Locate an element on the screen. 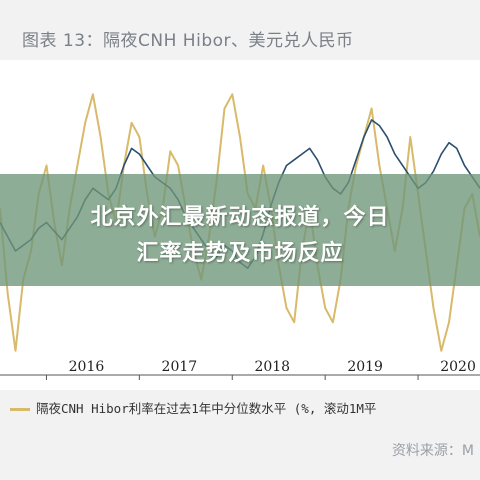 The height and width of the screenshot is (480, 480). legend: 隔夜CNH Hibor利率在过去1年中分位数水平 (%, 滚动1M平 is located at coordinates (245, 409).